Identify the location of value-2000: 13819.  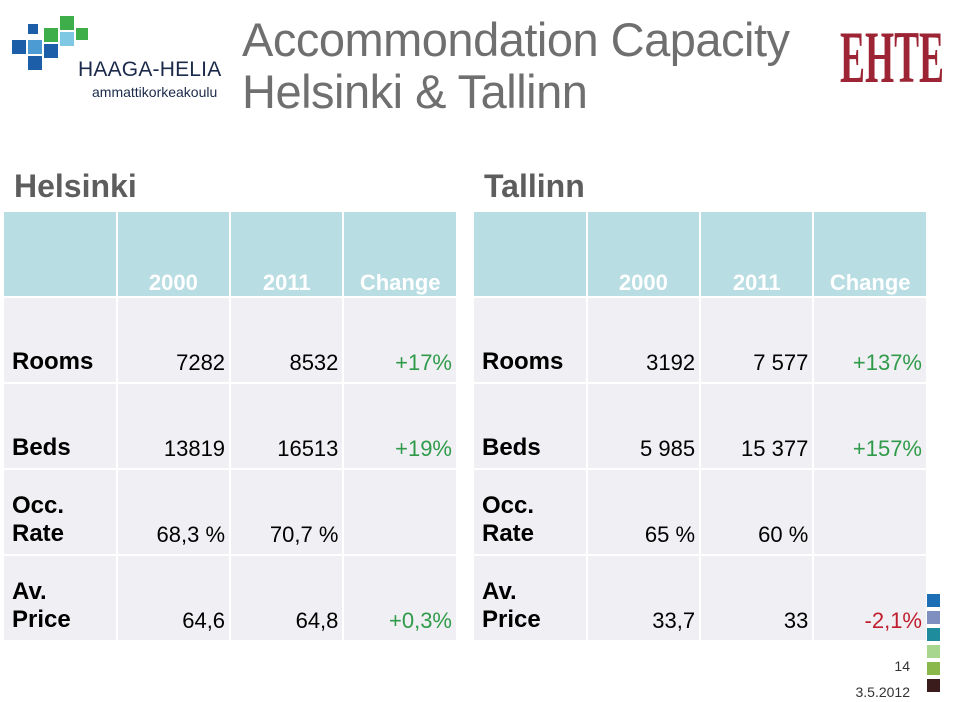
(173, 426).